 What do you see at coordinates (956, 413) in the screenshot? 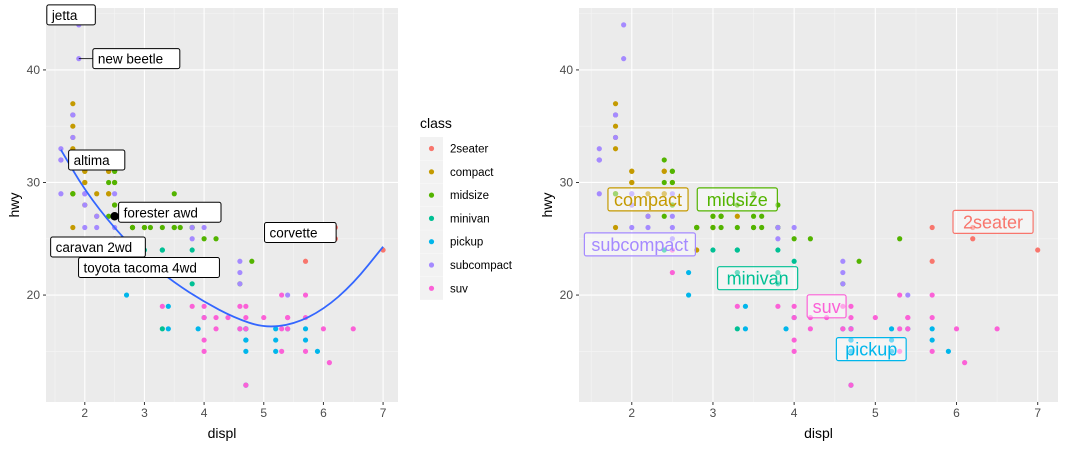
I see `x-tick-label: 6` at bounding box center [956, 413].